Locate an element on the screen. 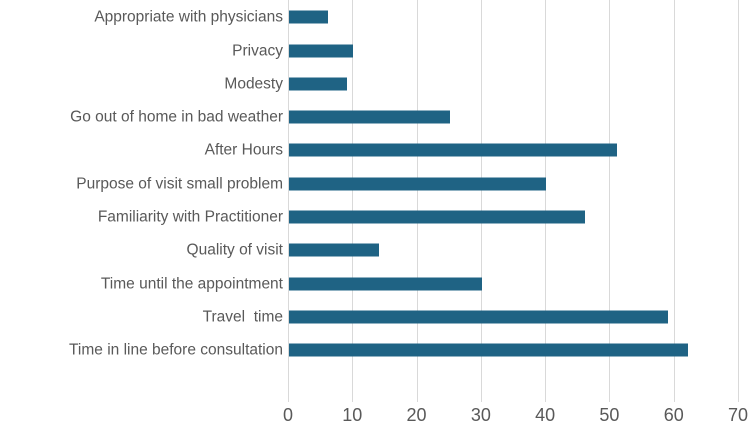 The width and height of the screenshot is (748, 431). category-label: Time in line before consultation is located at coordinates (176, 350).